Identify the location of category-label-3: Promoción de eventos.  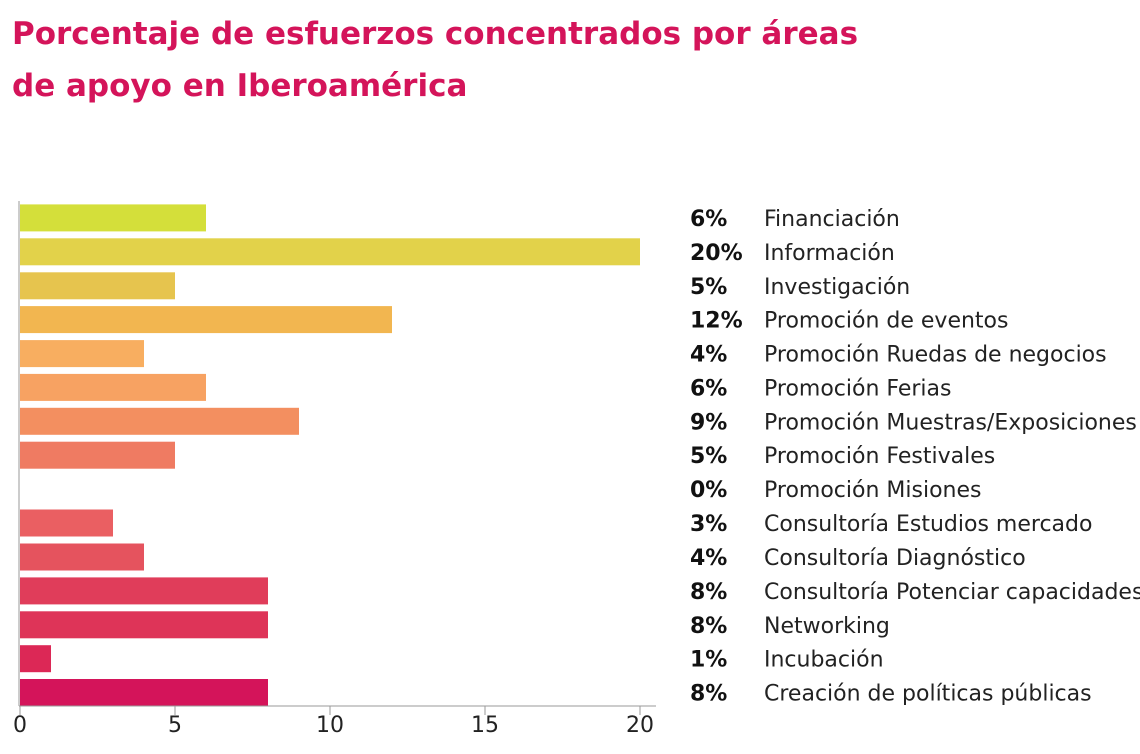
(886, 321).